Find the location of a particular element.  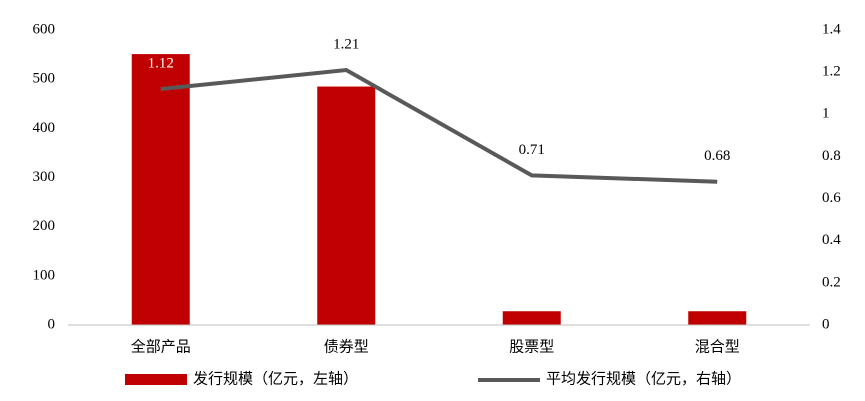

legend-swatch is located at coordinates (156, 379).